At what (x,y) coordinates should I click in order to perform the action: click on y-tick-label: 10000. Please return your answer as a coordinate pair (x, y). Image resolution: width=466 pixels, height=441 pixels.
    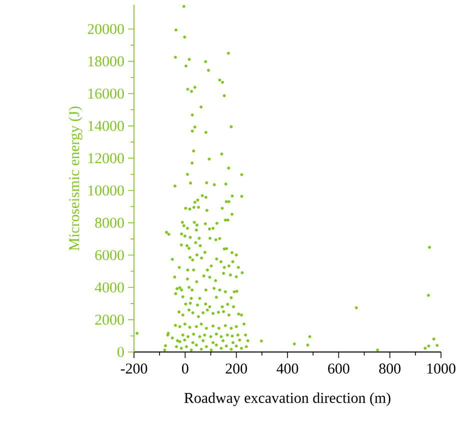
    Looking at the image, I should click on (106, 190).